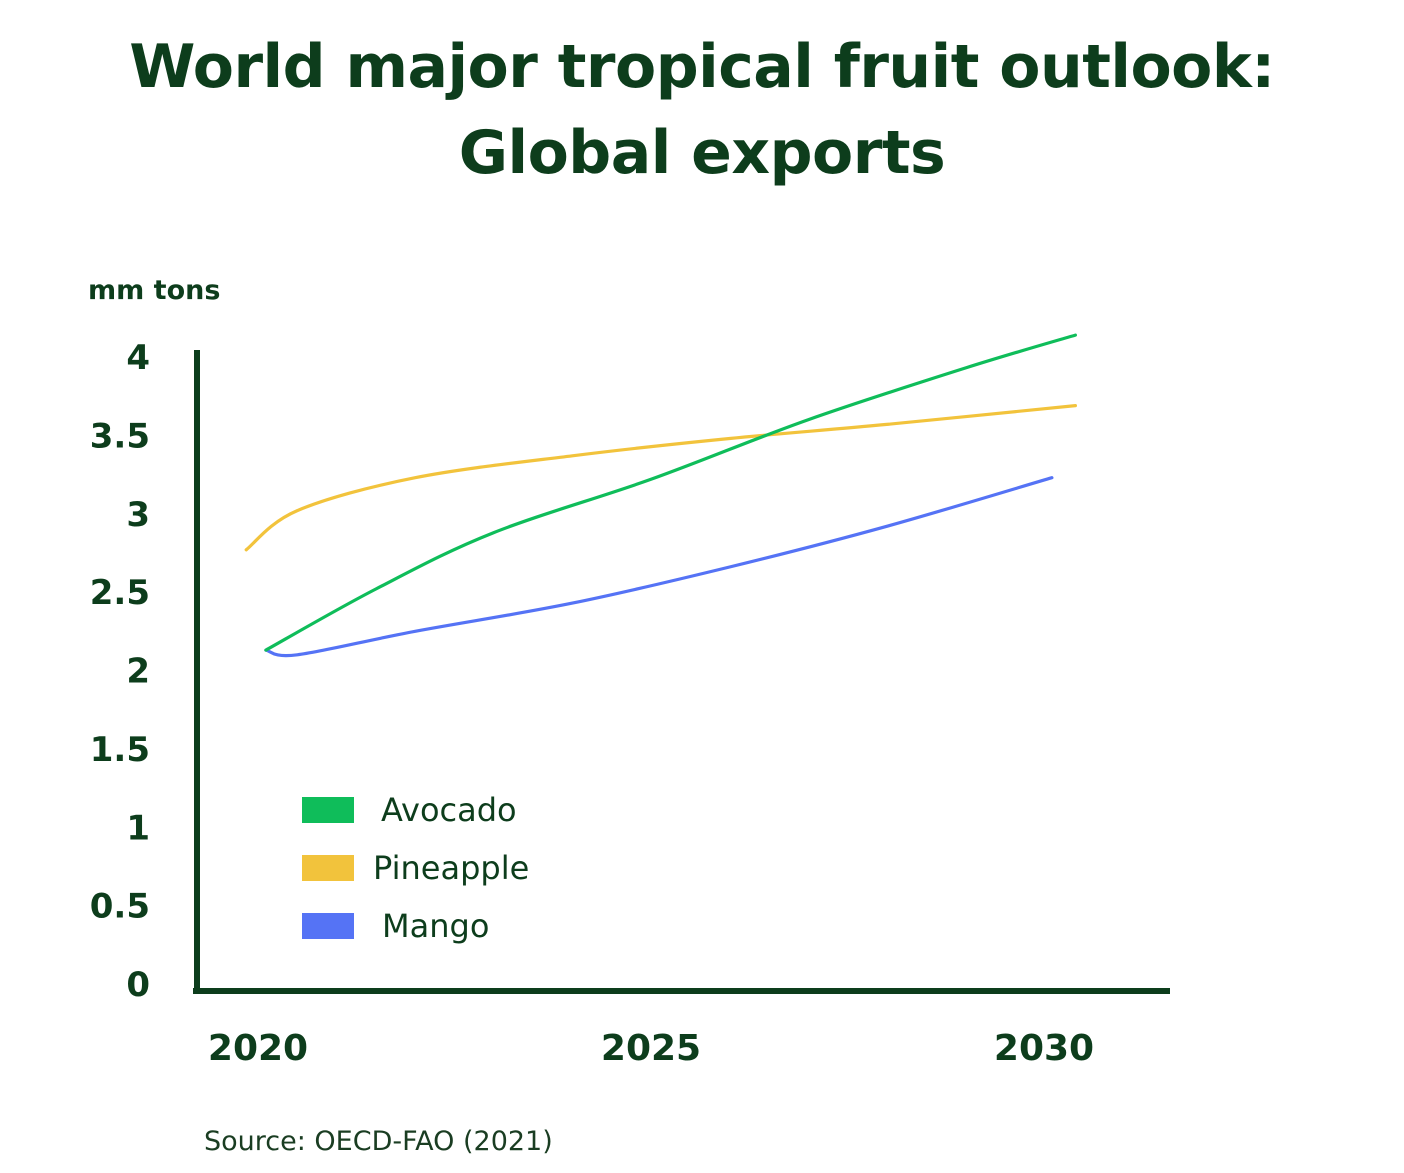 The width and height of the screenshot is (1404, 1173). Describe the element at coordinates (702, 153) in the screenshot. I see `chart-title-line-2: Global exports` at that location.